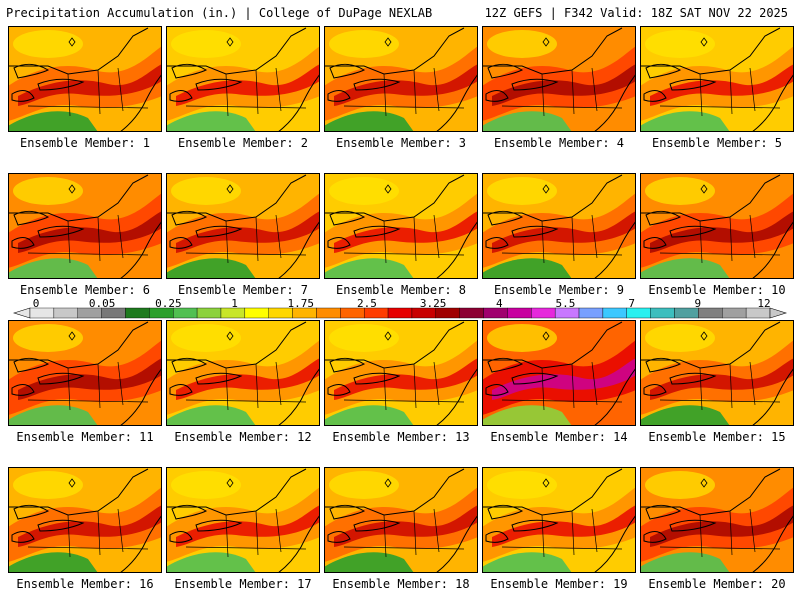 Image resolution: width=800 pixels, height=600 pixels. What do you see at coordinates (85, 584) in the screenshot?
I see `member-caption-16: Ensemble Member: 16` at bounding box center [85, 584].